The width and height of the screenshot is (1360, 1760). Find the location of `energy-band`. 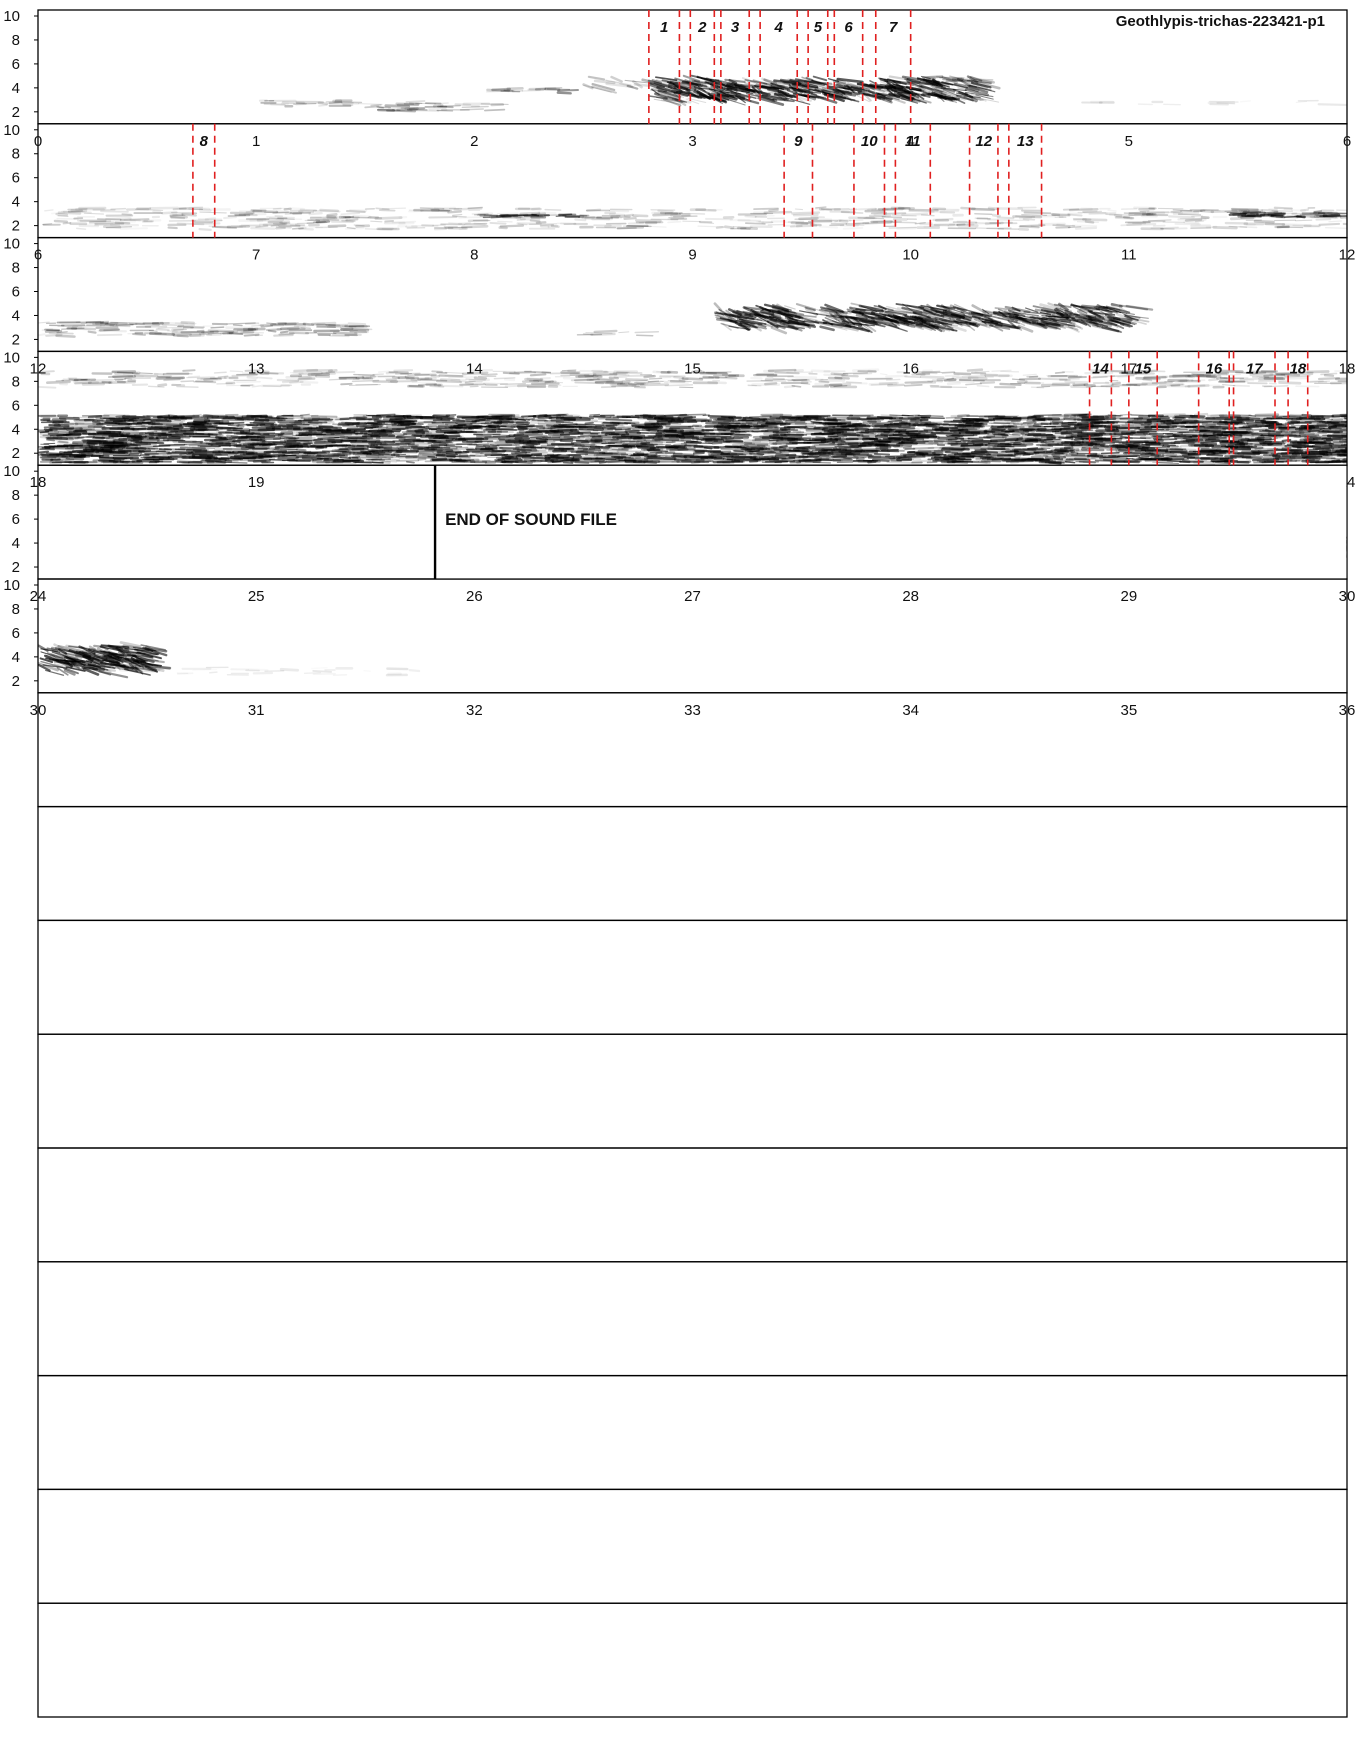

energy-band is located at coordinates (205, 329).